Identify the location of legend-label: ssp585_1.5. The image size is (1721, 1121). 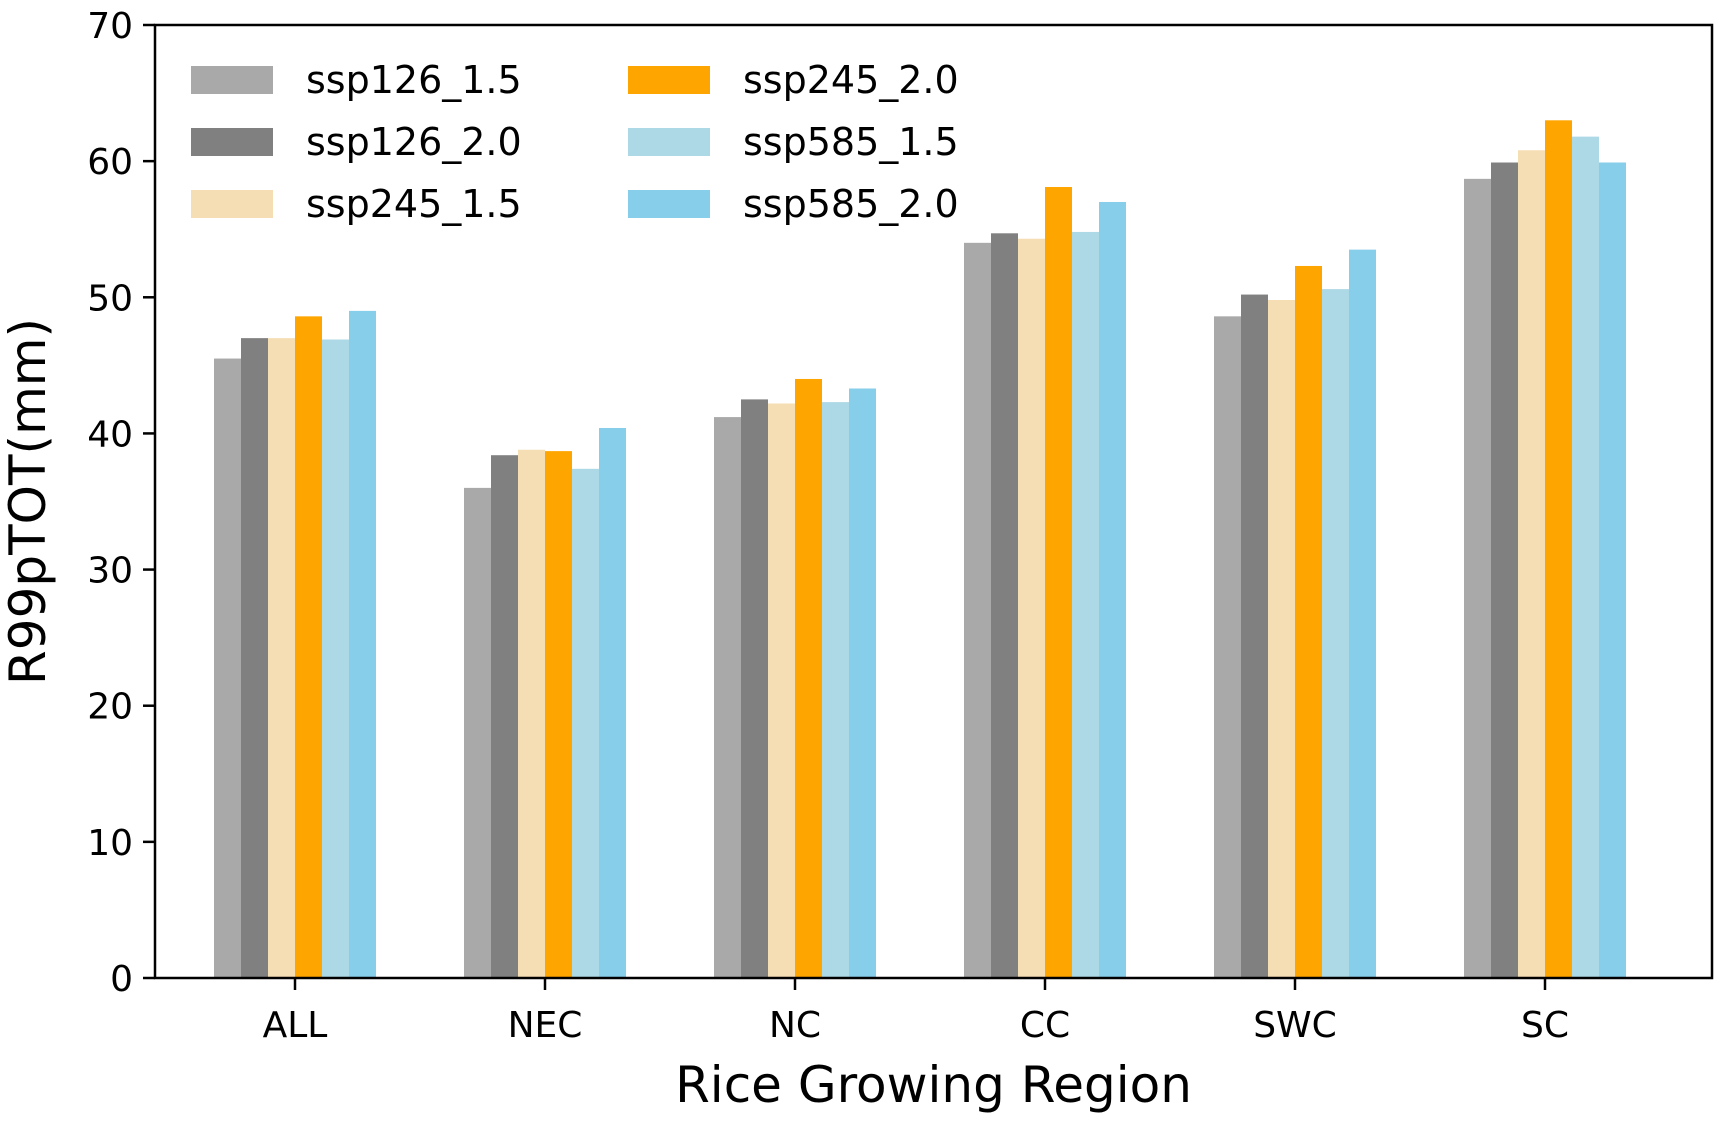
(851, 142).